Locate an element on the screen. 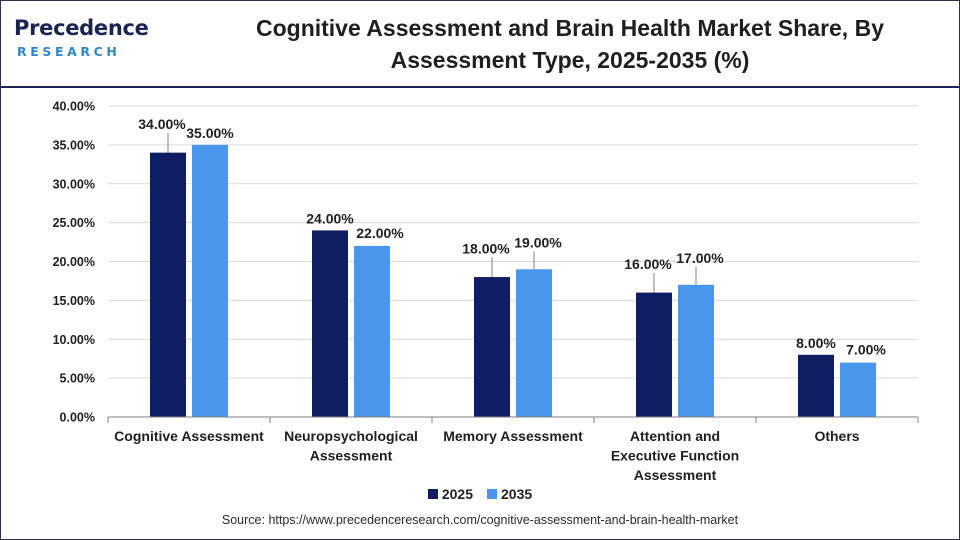 This screenshot has width=960, height=540. legend-swatch-2025 is located at coordinates (432, 494).